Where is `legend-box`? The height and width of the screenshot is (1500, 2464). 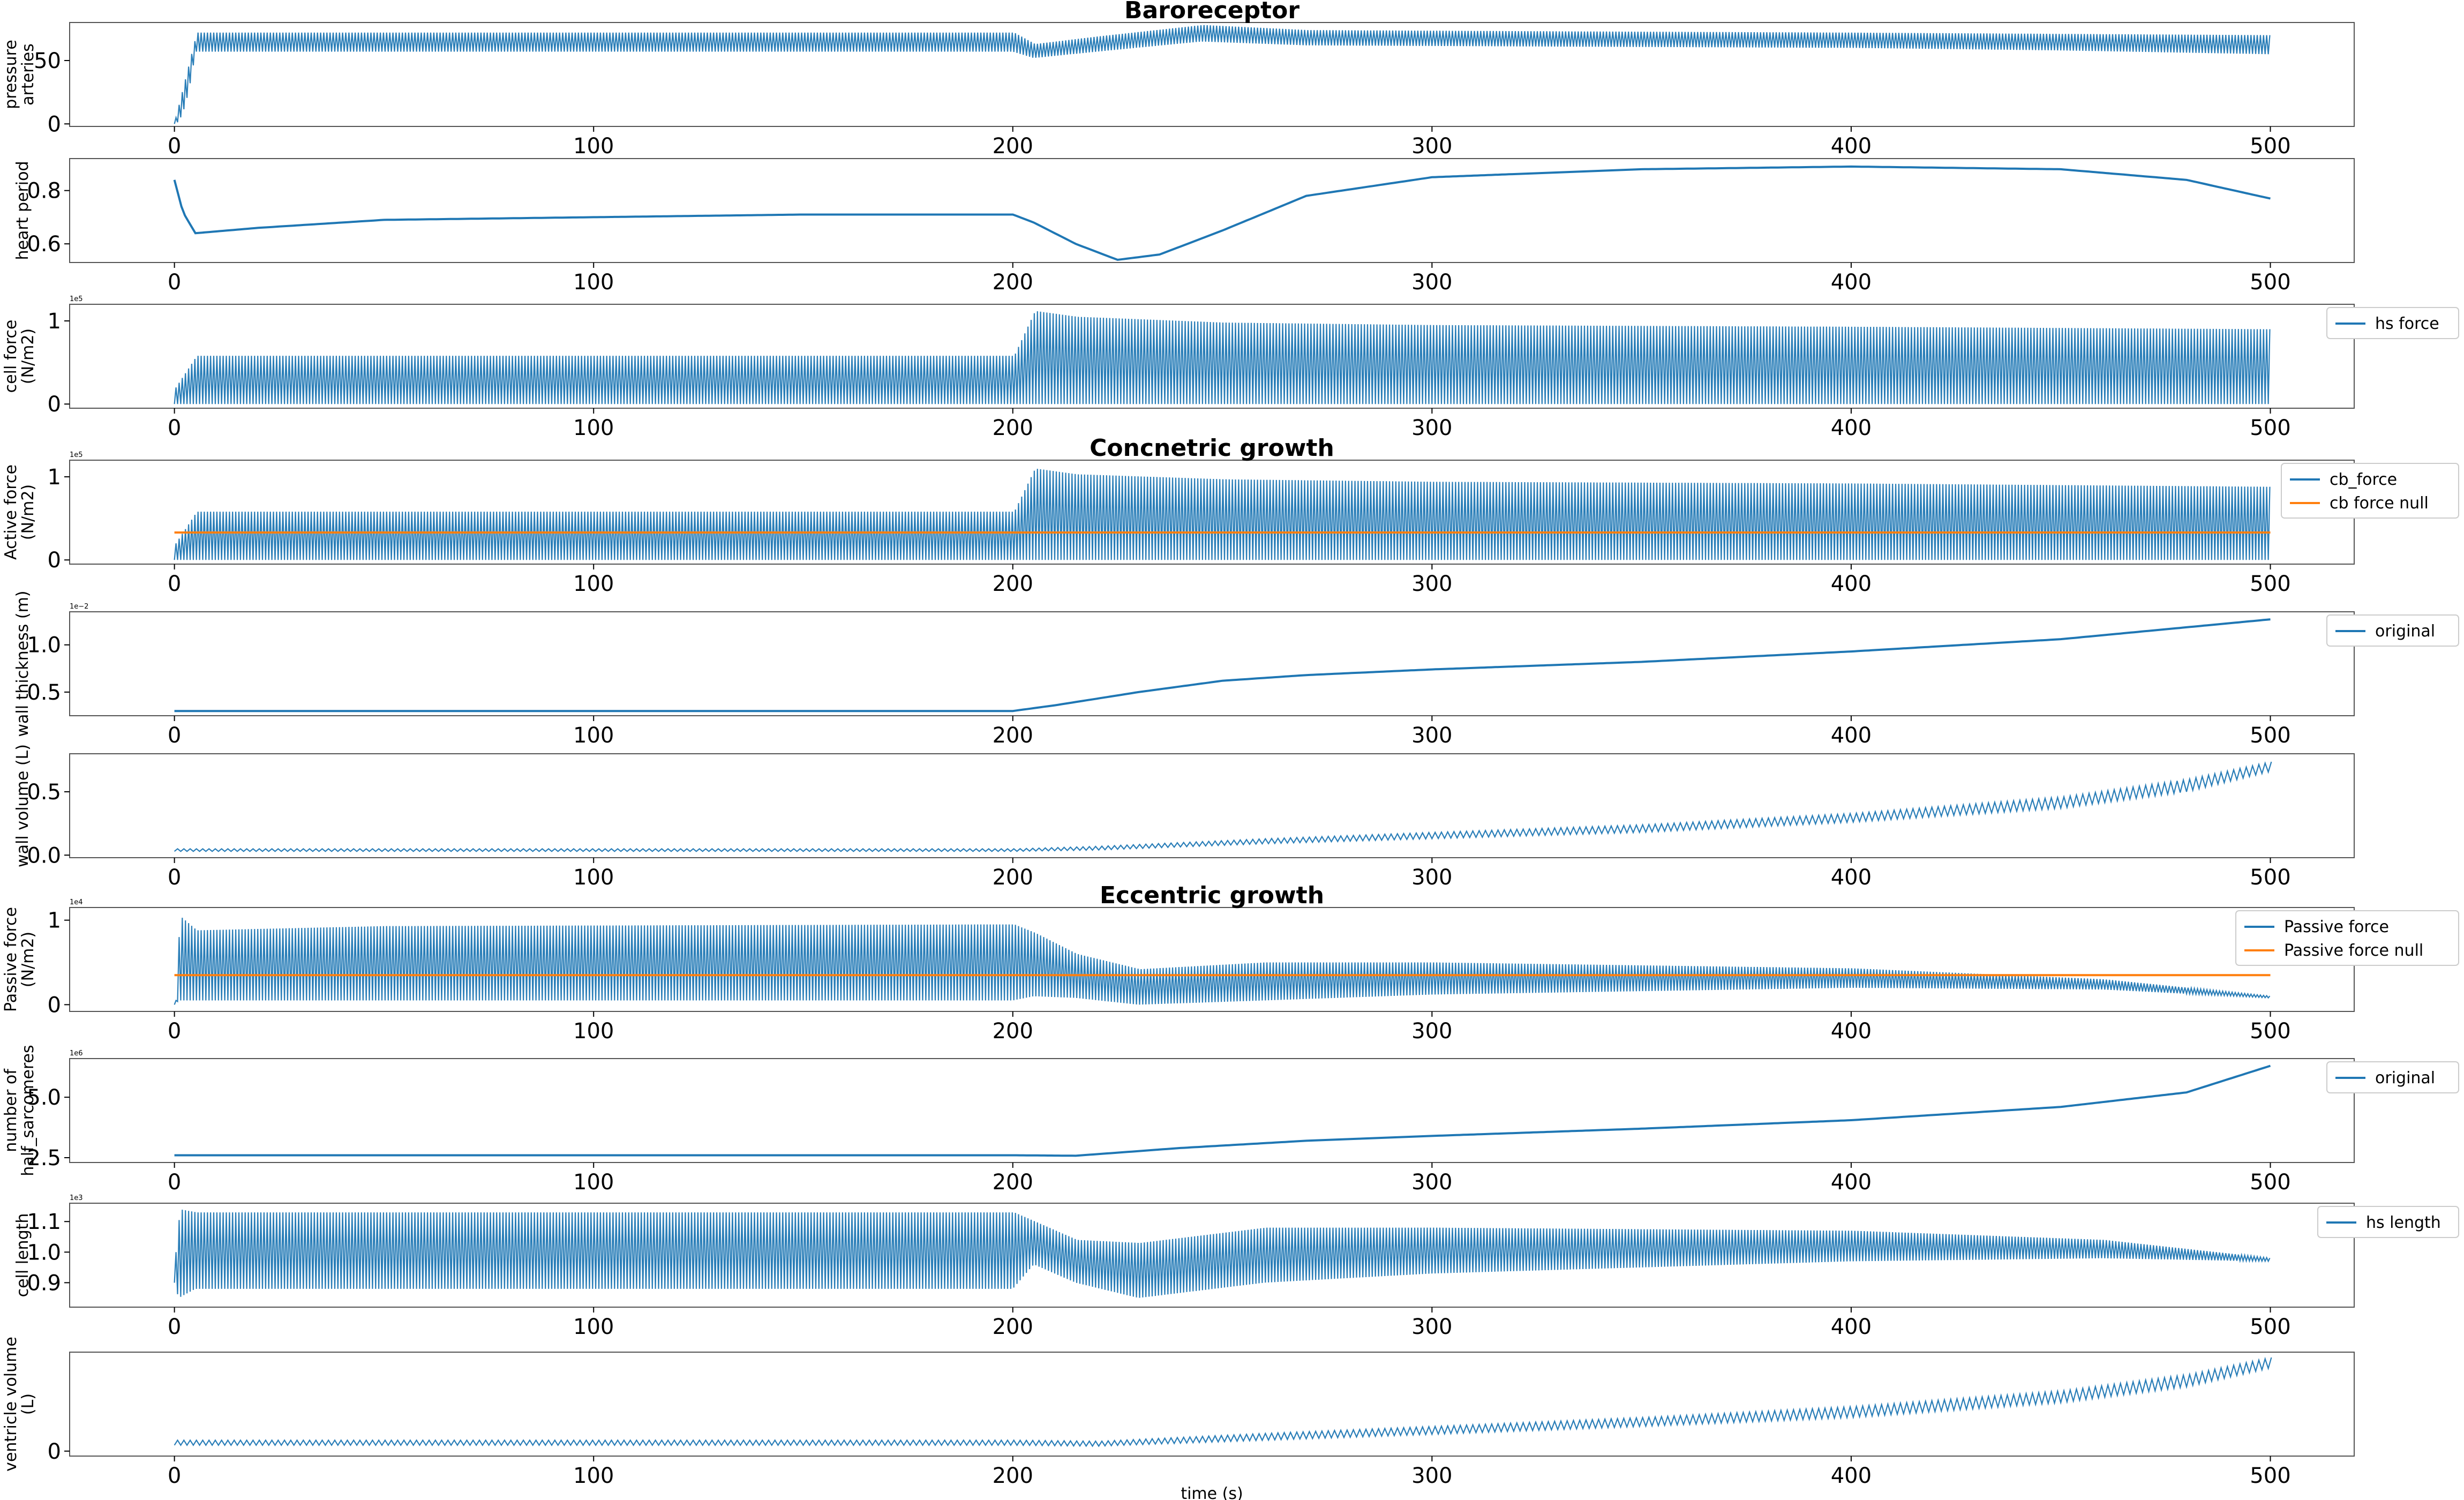 legend-box is located at coordinates (2388, 1222).